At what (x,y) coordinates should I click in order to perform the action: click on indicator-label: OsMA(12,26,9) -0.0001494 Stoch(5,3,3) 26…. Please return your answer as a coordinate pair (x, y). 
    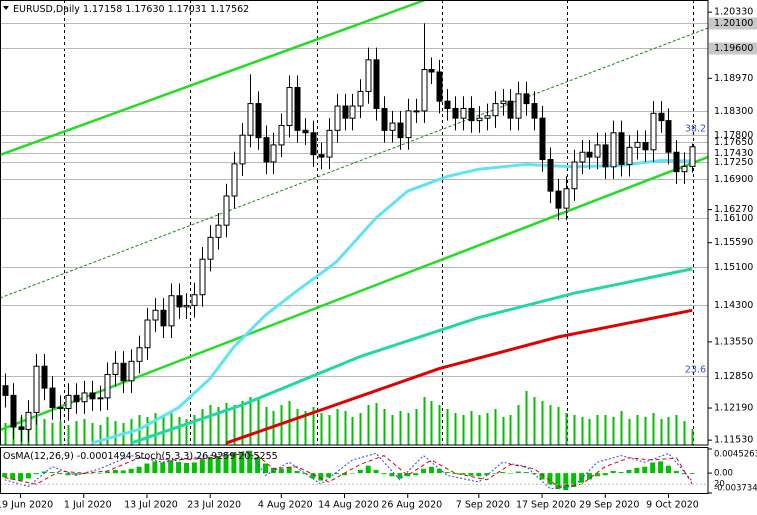
    Looking at the image, I should click on (140, 456).